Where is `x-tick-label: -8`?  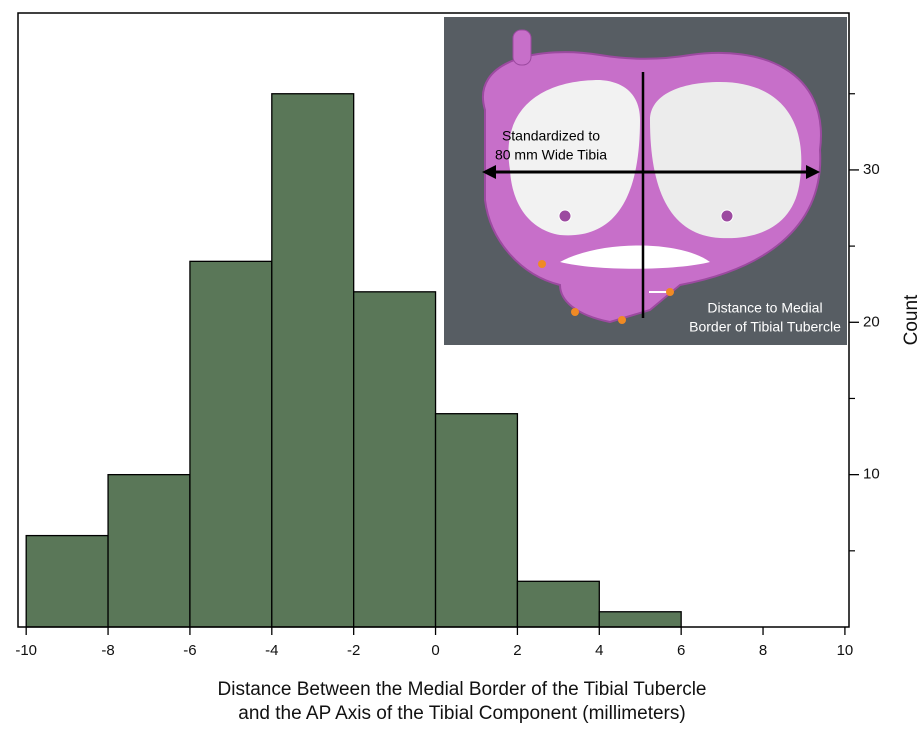
x-tick-label: -8 is located at coordinates (107, 650).